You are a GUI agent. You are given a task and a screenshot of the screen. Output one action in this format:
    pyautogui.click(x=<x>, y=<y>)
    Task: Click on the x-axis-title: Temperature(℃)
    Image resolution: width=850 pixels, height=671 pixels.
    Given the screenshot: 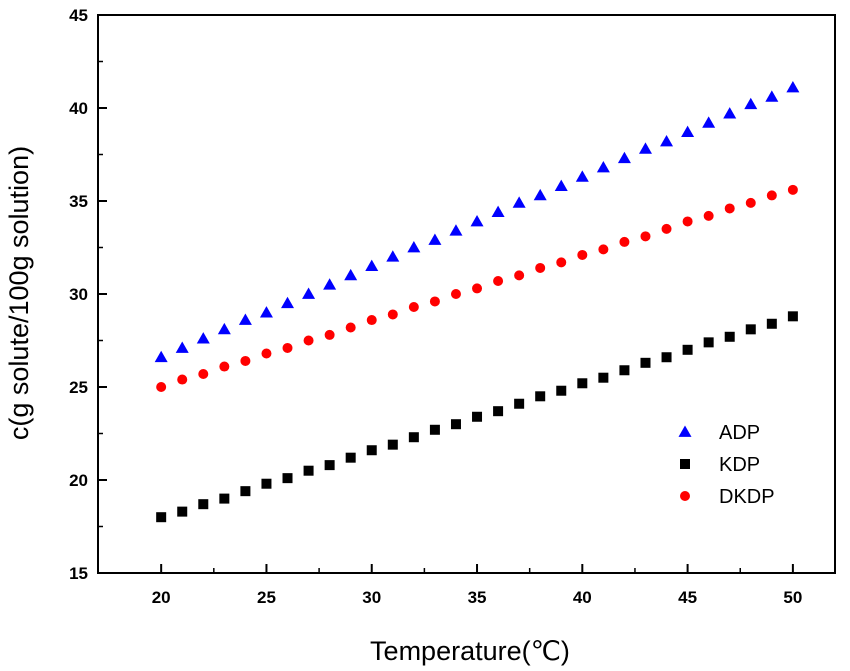 What is the action you would take?
    pyautogui.click(x=470, y=651)
    